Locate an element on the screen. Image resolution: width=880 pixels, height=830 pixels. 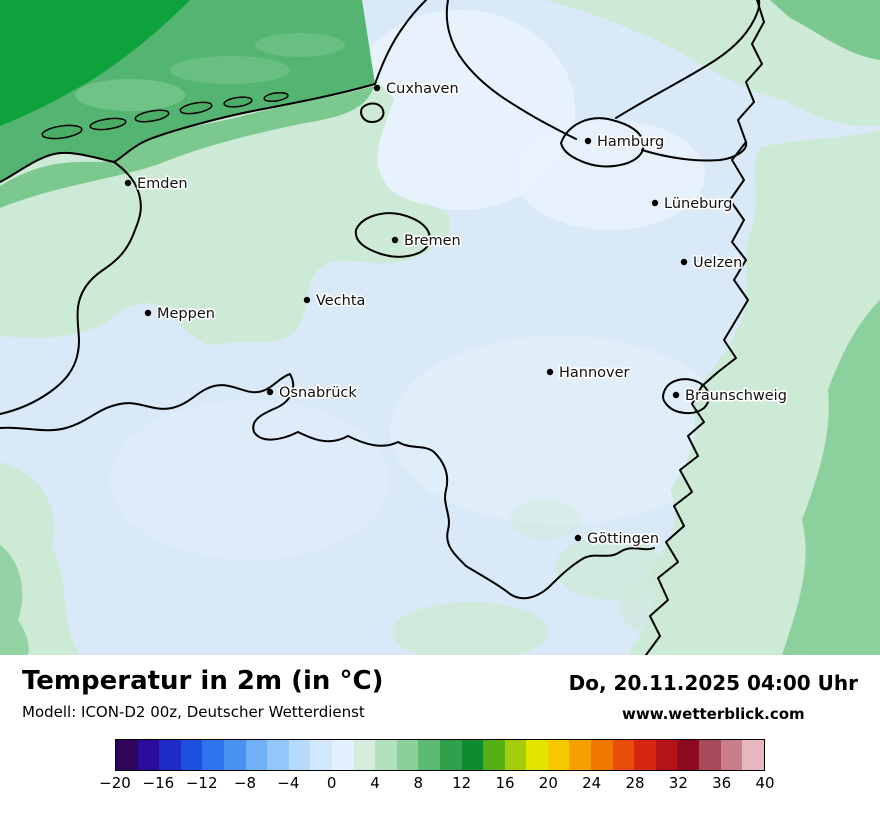
city-marker: Meppen is located at coordinates (180, 314).